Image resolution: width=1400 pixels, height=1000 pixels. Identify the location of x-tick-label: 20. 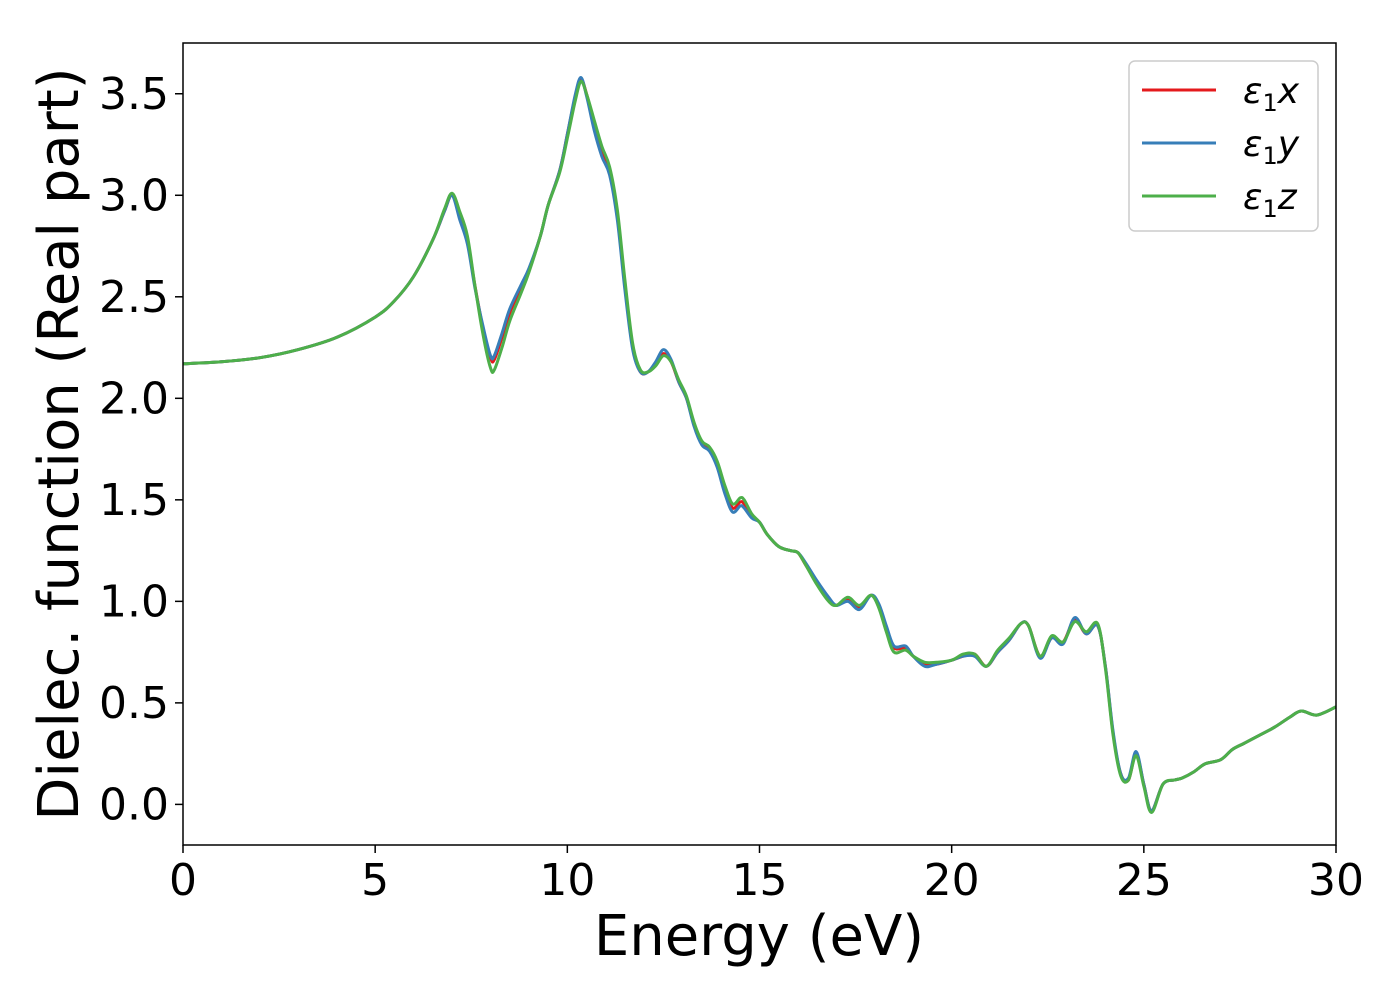
(952, 880).